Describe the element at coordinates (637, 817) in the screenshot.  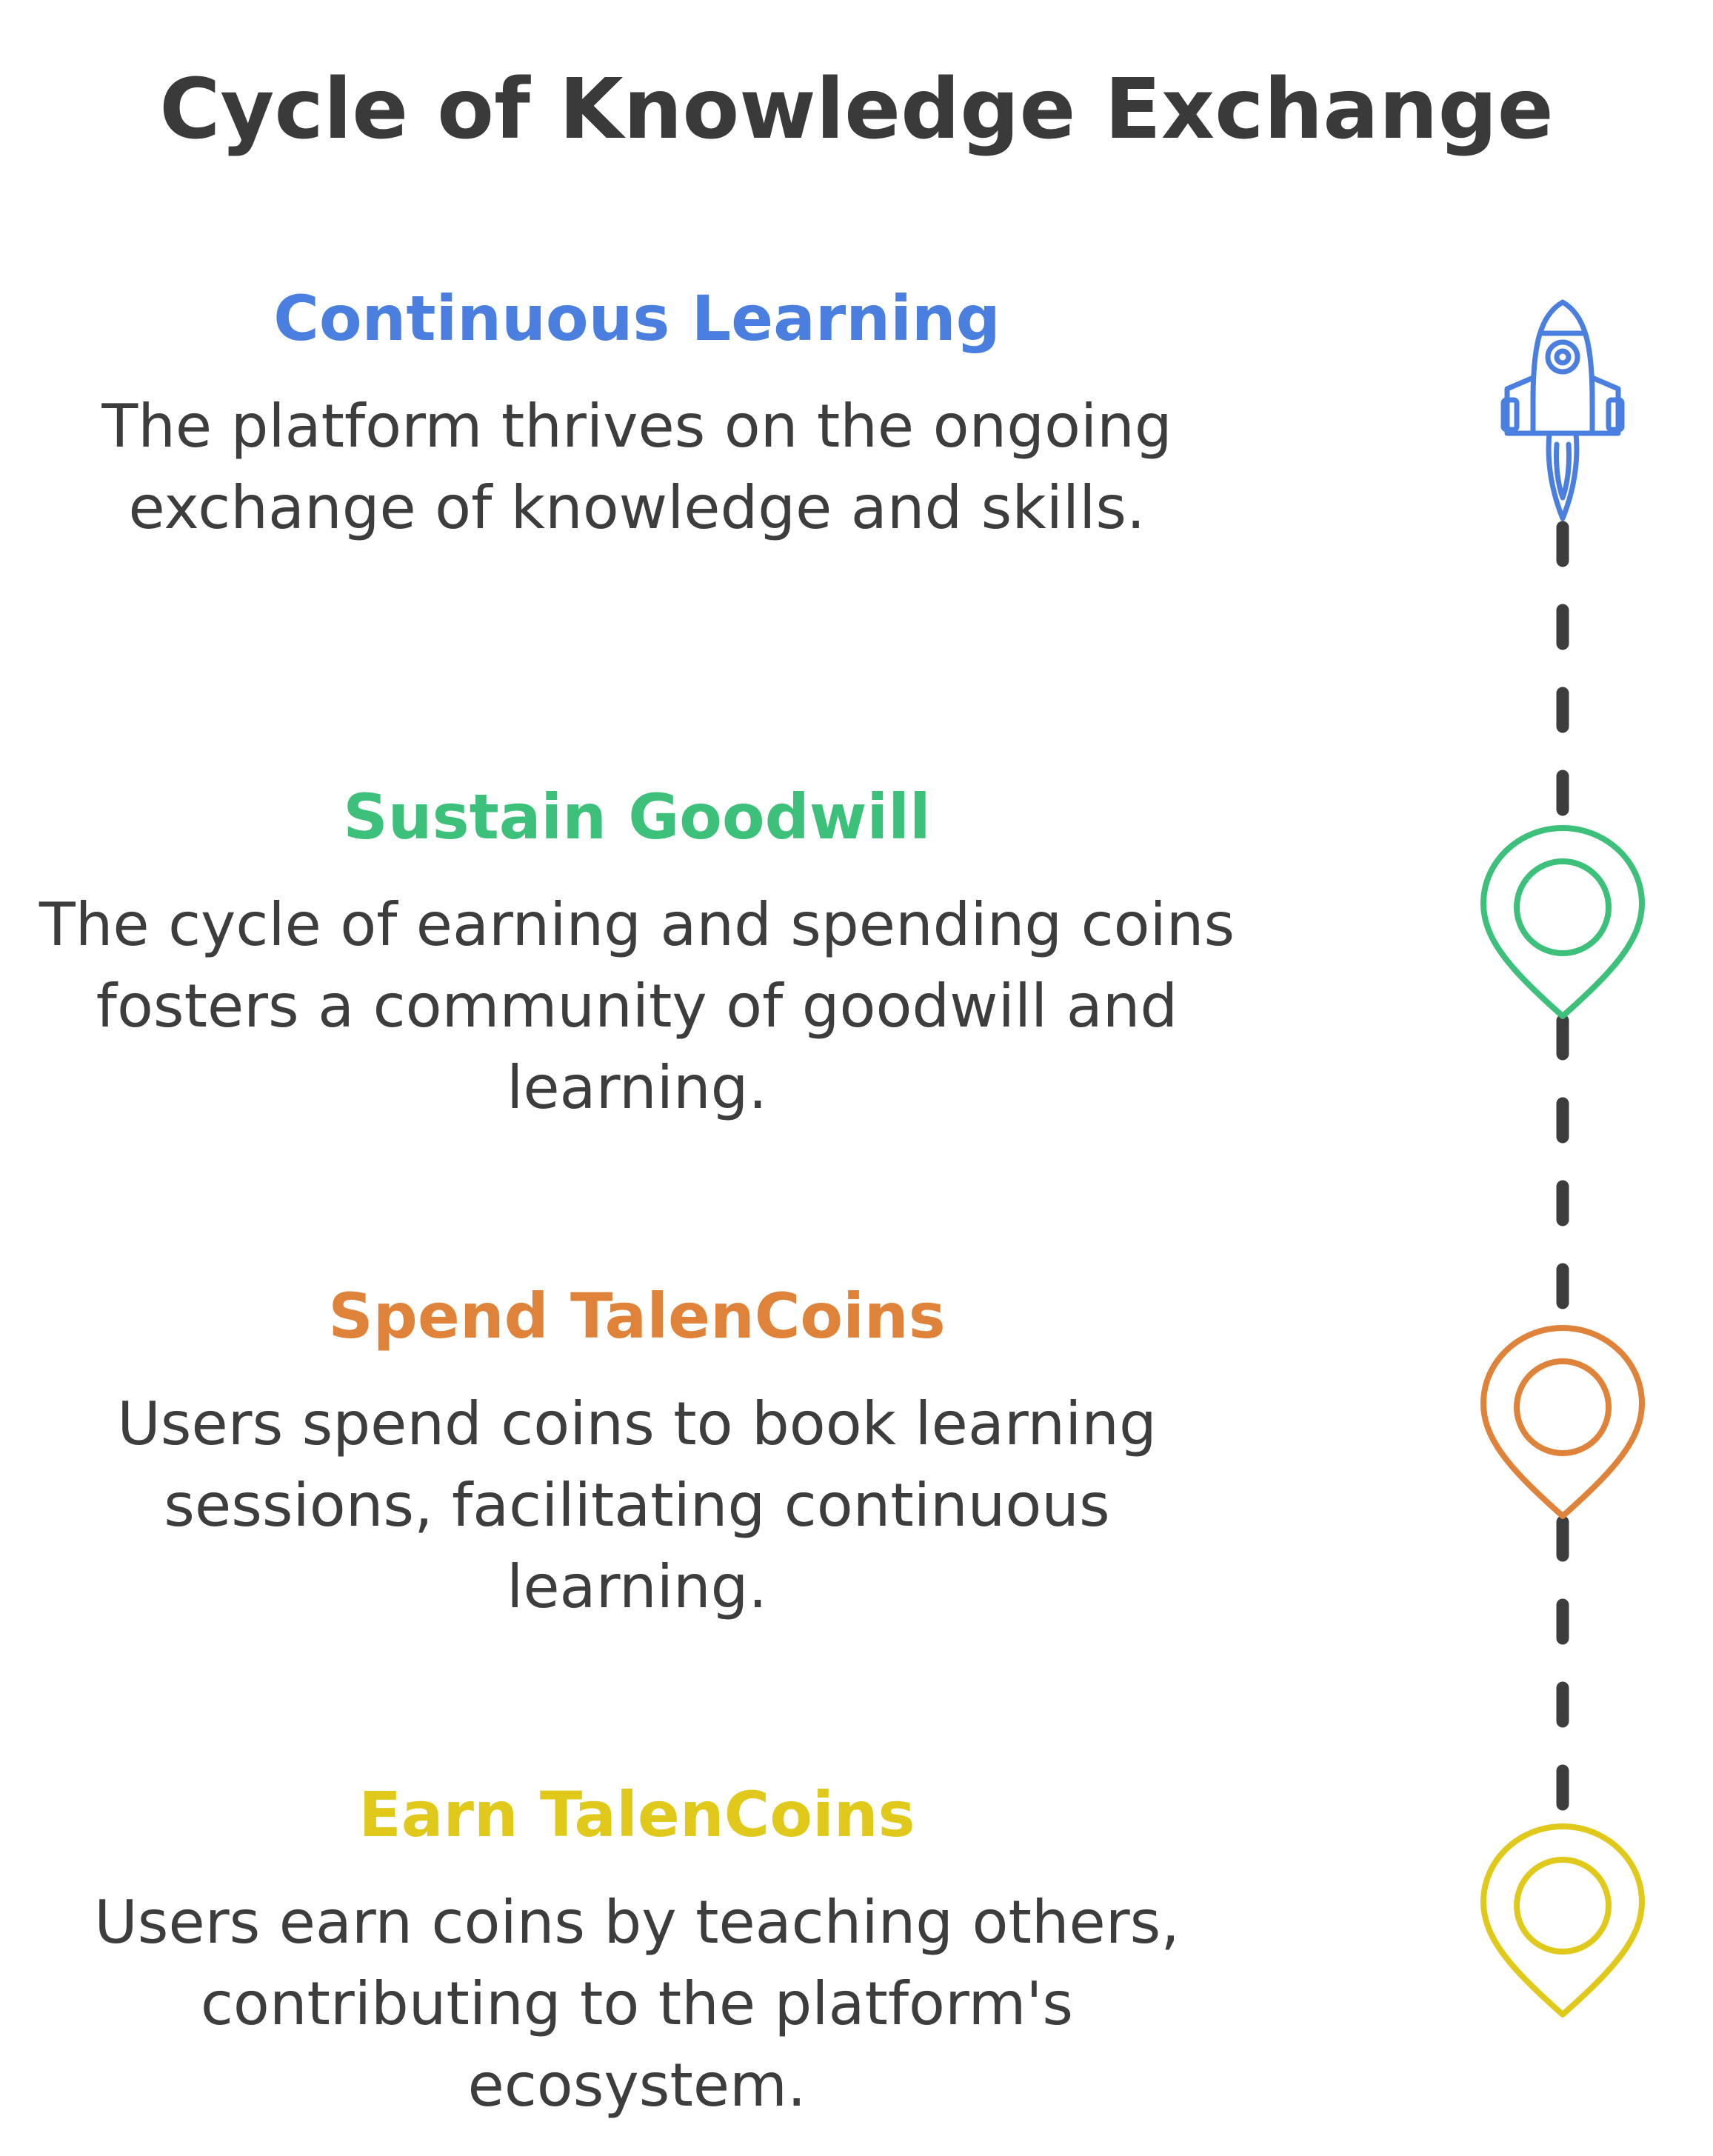
I see `step-heading: Sustain Goodwill` at that location.